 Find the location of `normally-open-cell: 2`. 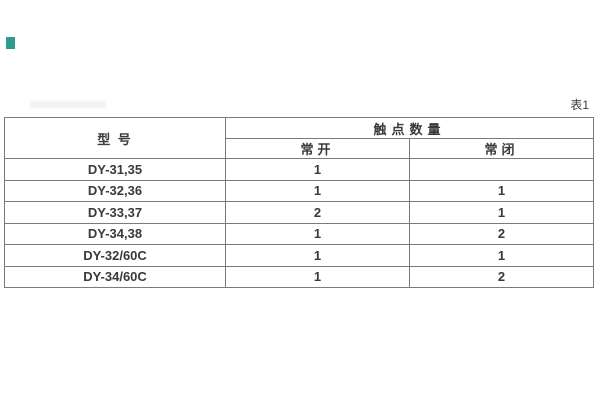

normally-open-cell: 2 is located at coordinates (317, 212).